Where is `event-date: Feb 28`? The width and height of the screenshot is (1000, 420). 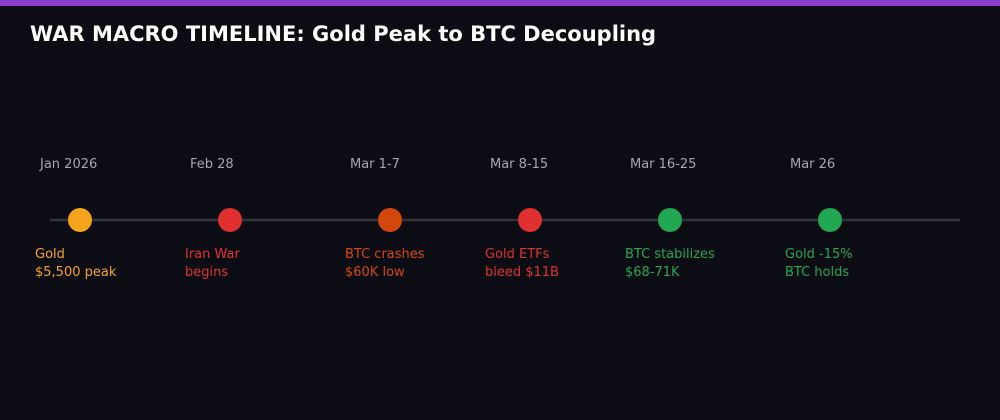 event-date: Feb 28 is located at coordinates (212, 164).